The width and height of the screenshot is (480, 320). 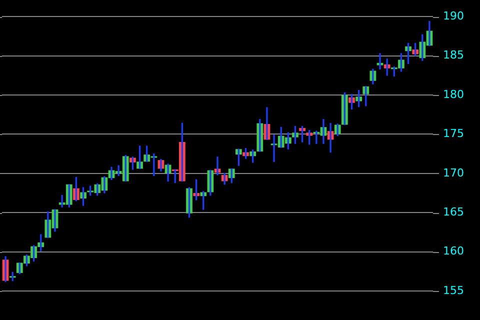 What do you see at coordinates (453, 173) in the screenshot?
I see `y-tick-label: 170` at bounding box center [453, 173].